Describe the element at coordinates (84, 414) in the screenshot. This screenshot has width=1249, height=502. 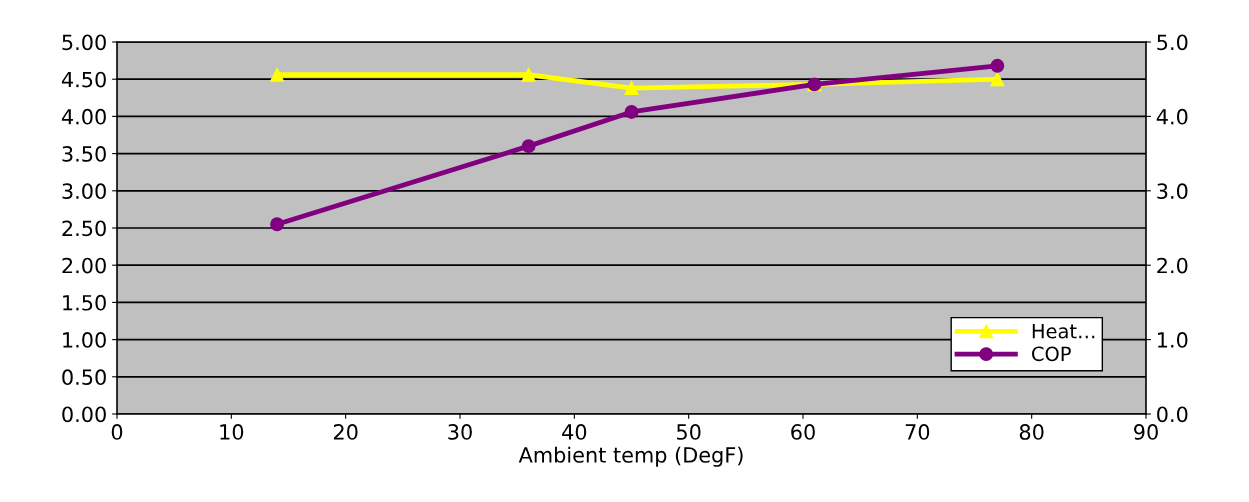
I see `y-tick-label: 0.00` at that location.